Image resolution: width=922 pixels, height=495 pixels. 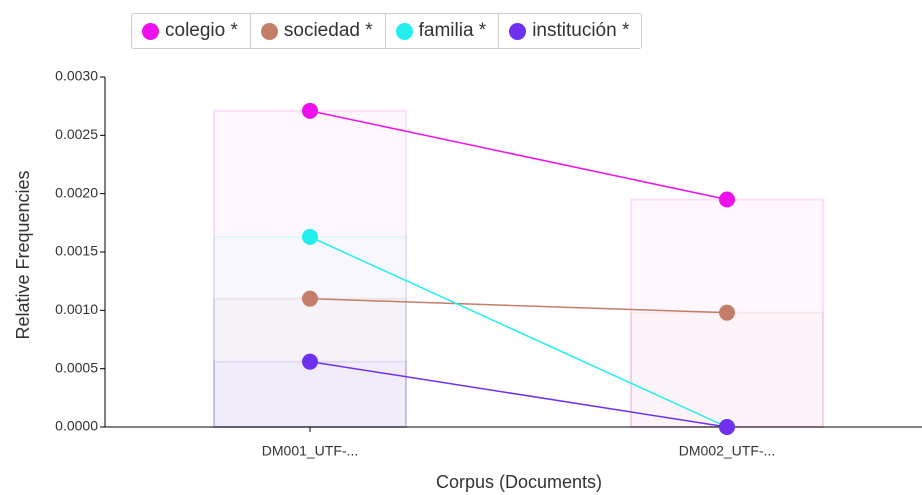 I want to click on legend-item: institución *, so click(x=570, y=31).